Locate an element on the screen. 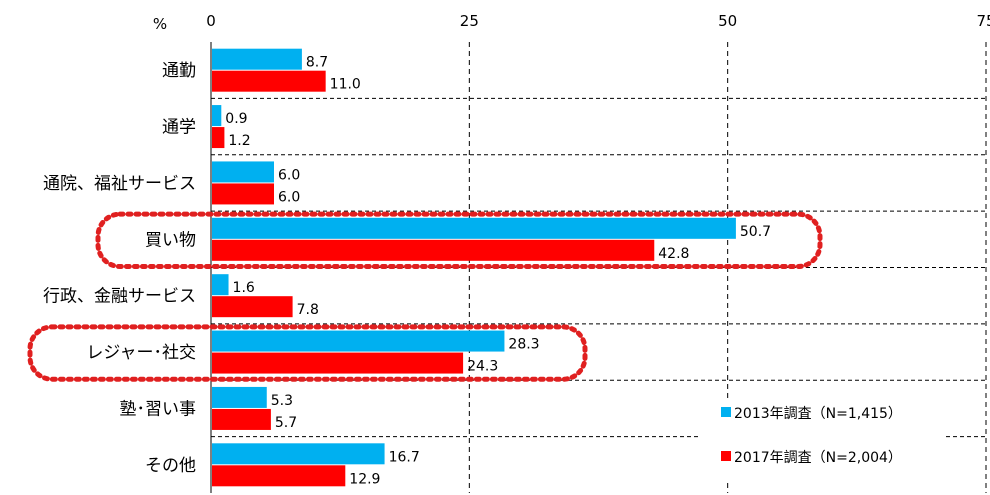 Image resolution: width=990 pixels, height=495 pixels. category-label: その他 is located at coordinates (170, 466).